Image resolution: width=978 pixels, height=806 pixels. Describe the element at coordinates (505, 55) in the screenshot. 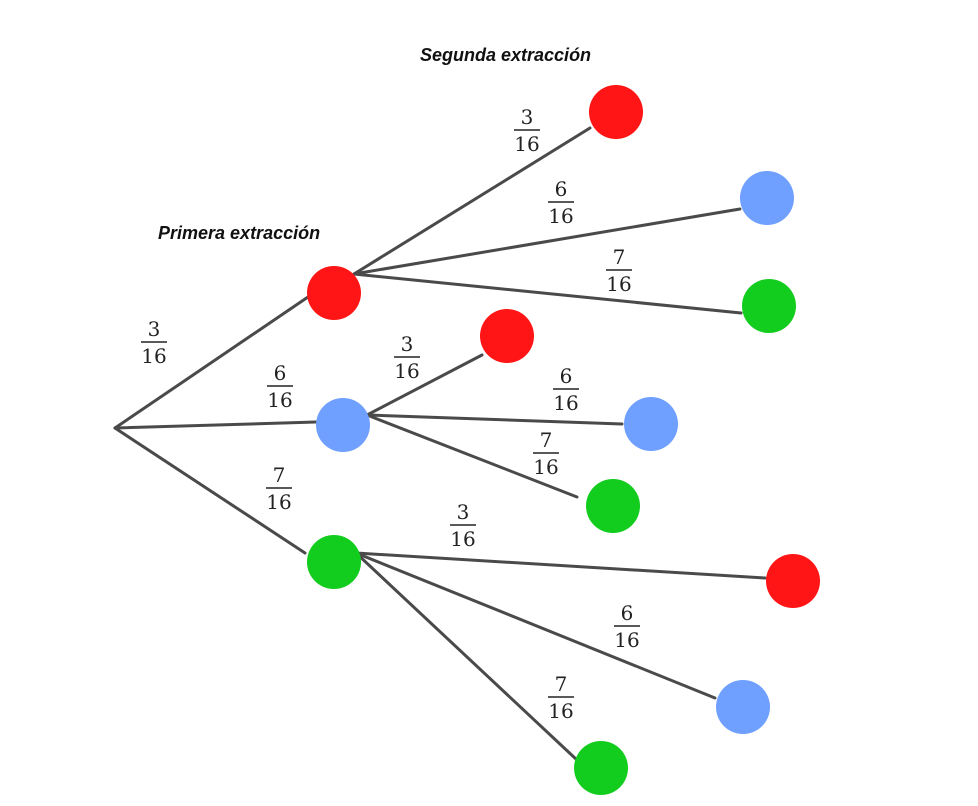

I see `second-draw-title: Segunda extracción` at that location.